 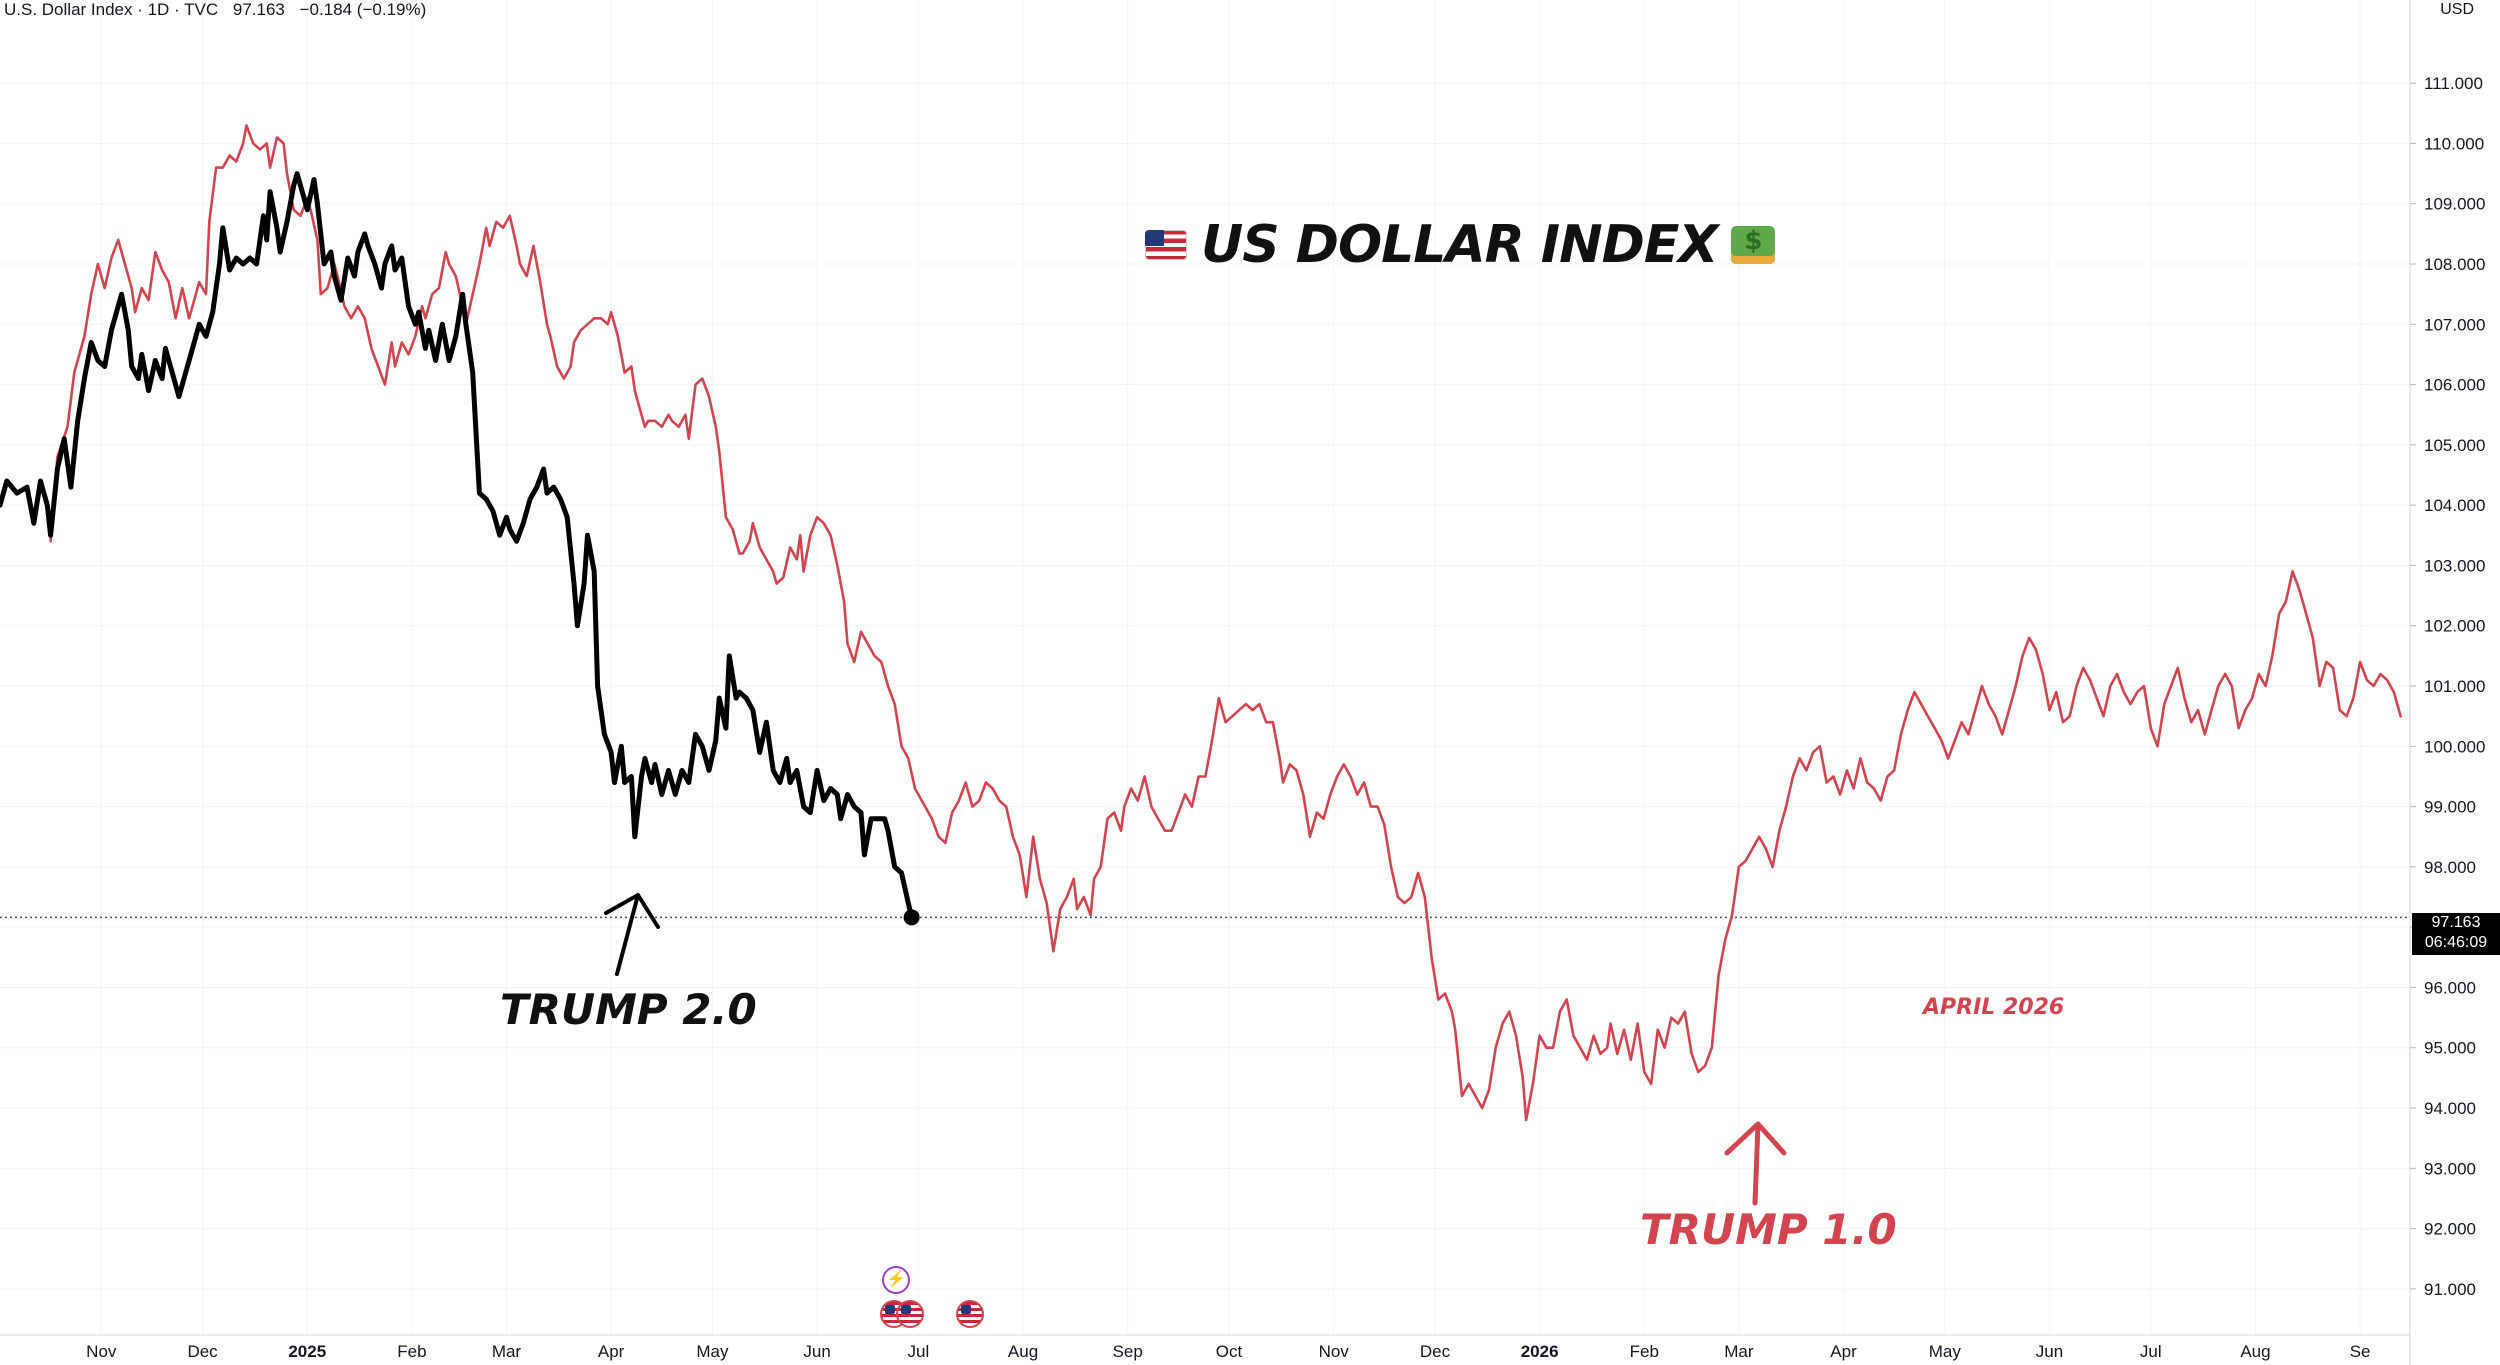 I want to click on lightning-event-icon: ⚡, so click(x=896, y=1280).